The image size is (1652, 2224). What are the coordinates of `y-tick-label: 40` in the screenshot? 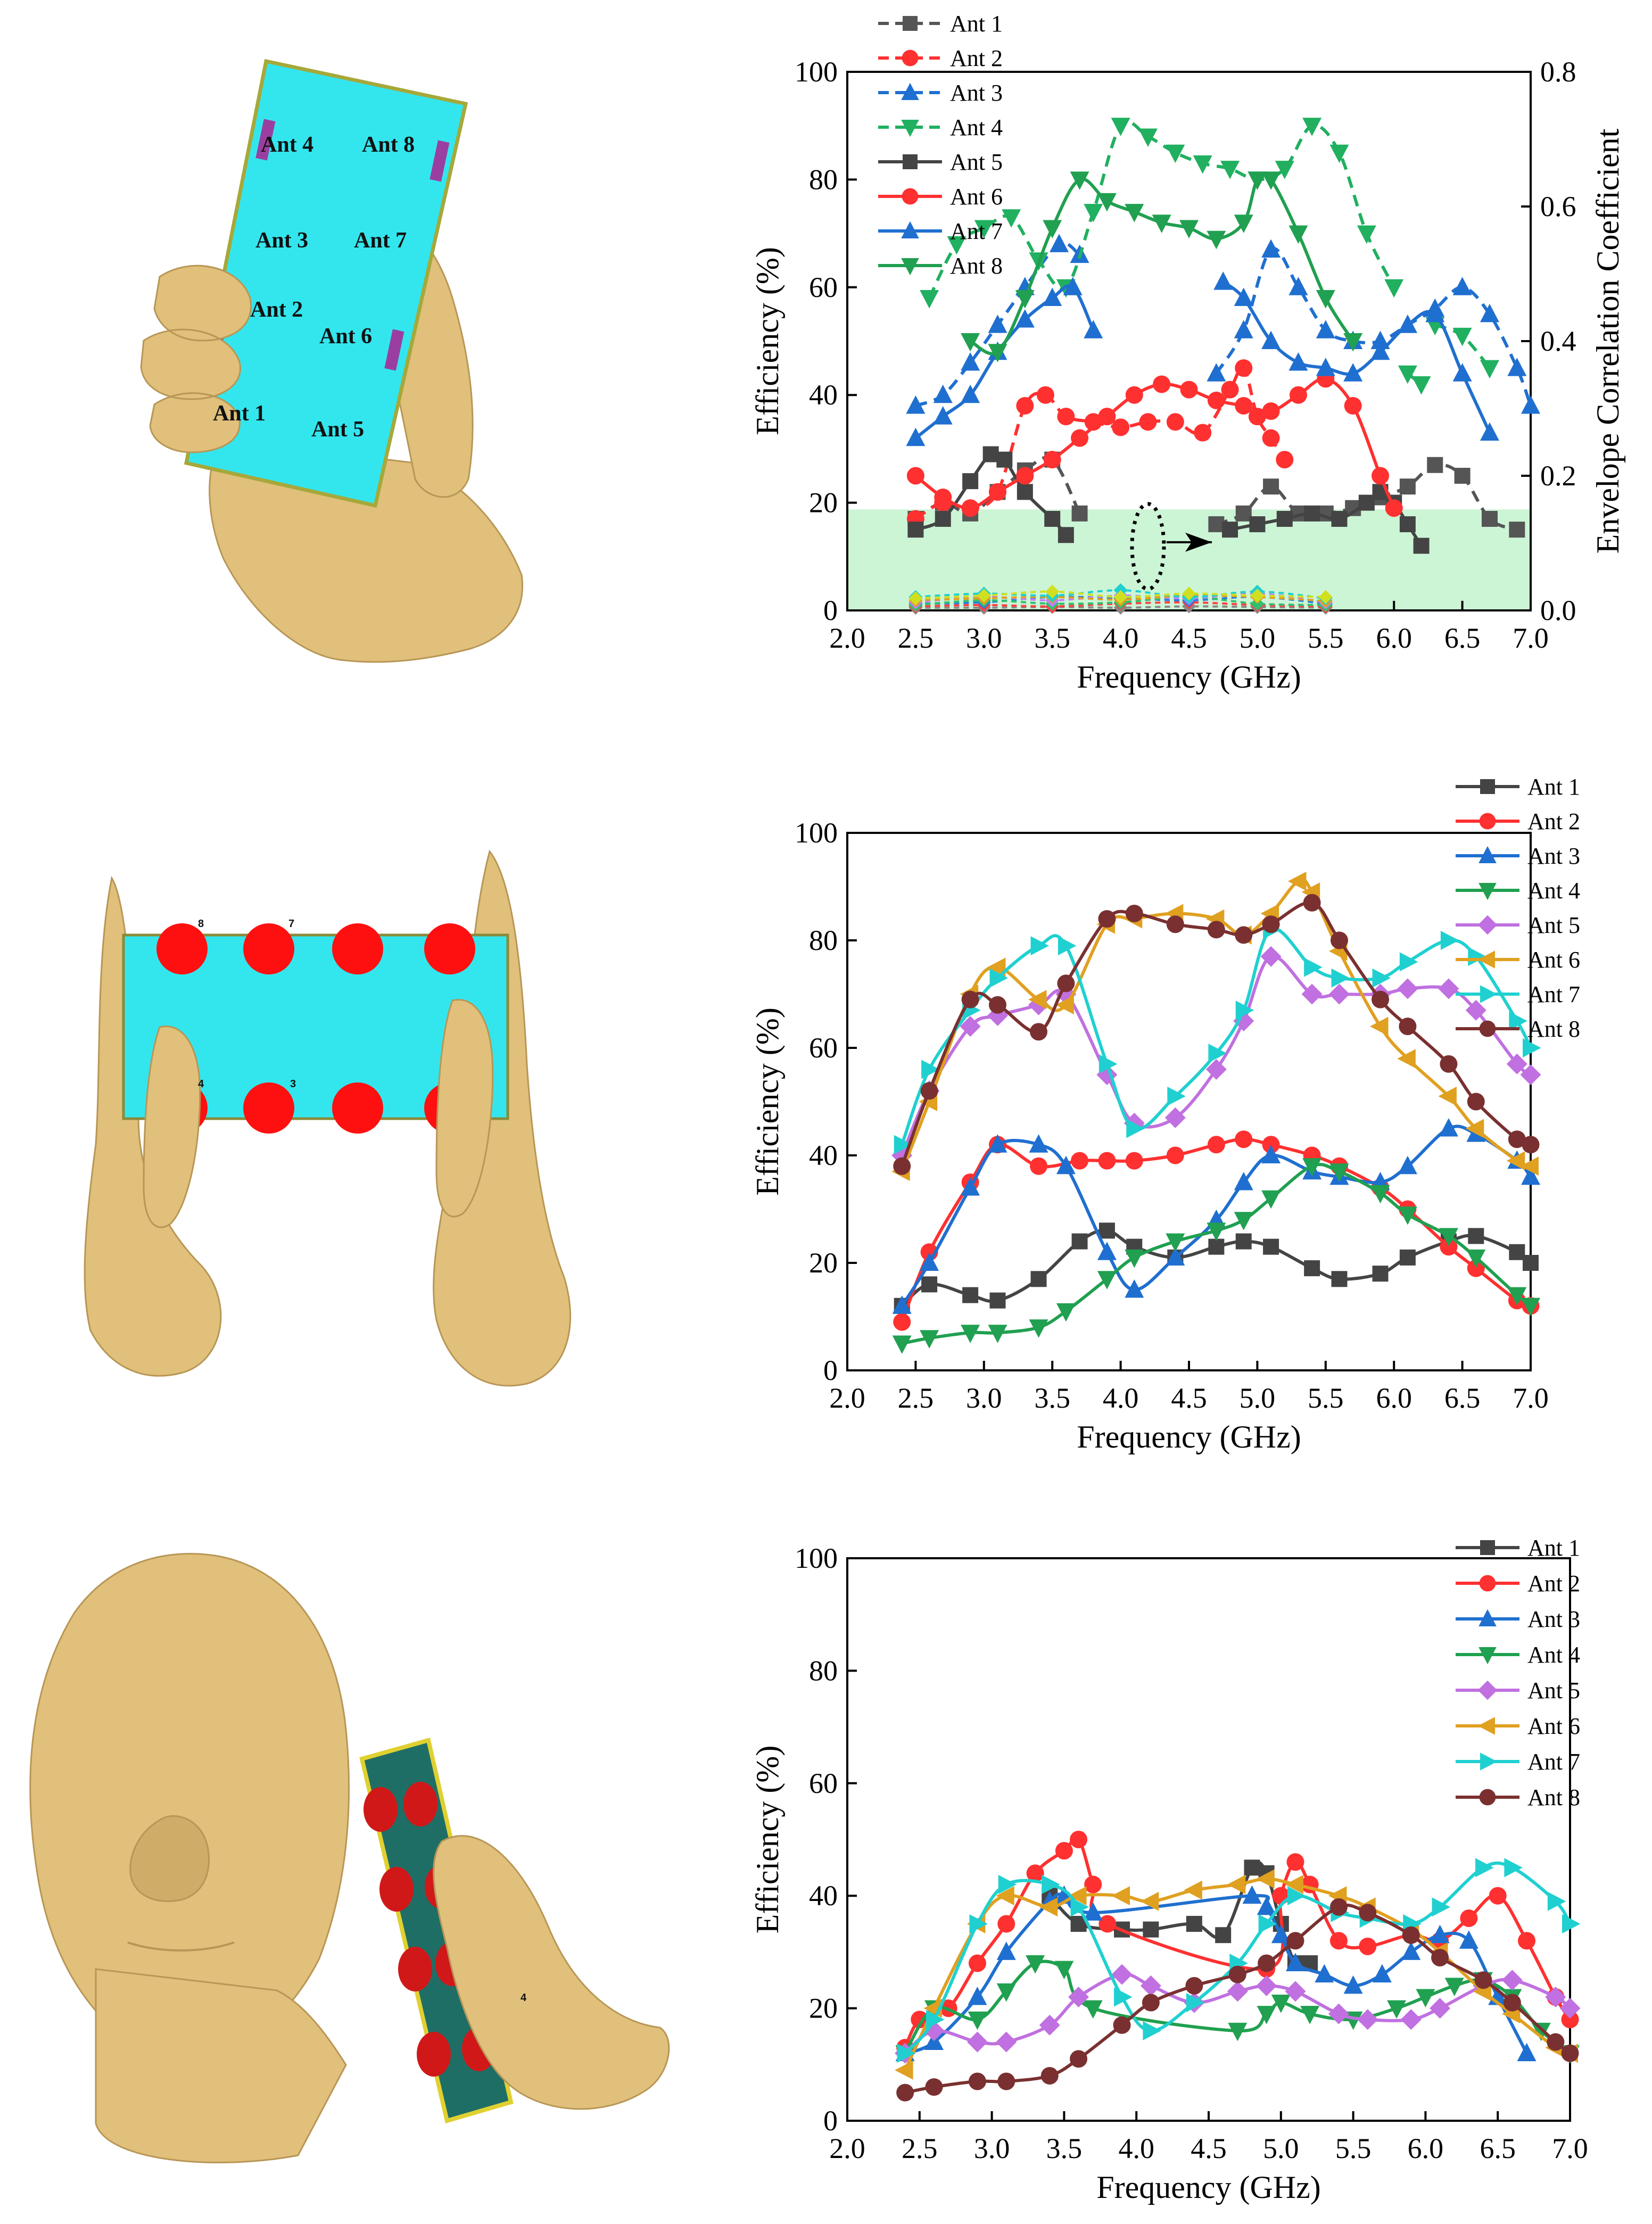 It's located at (824, 1896).